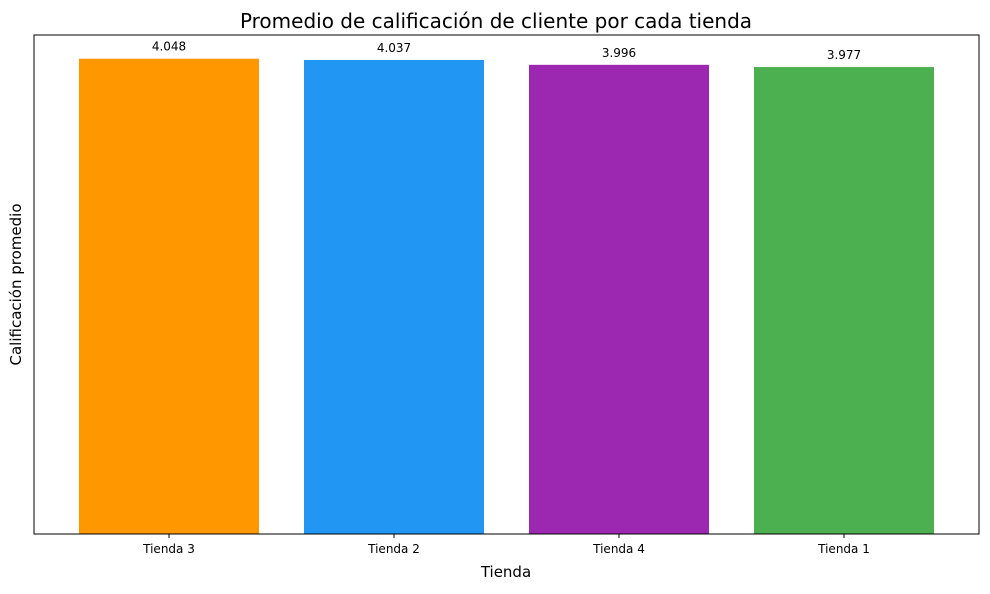 The width and height of the screenshot is (990, 594). I want to click on x-tick-label: Tienda 2, so click(393, 549).